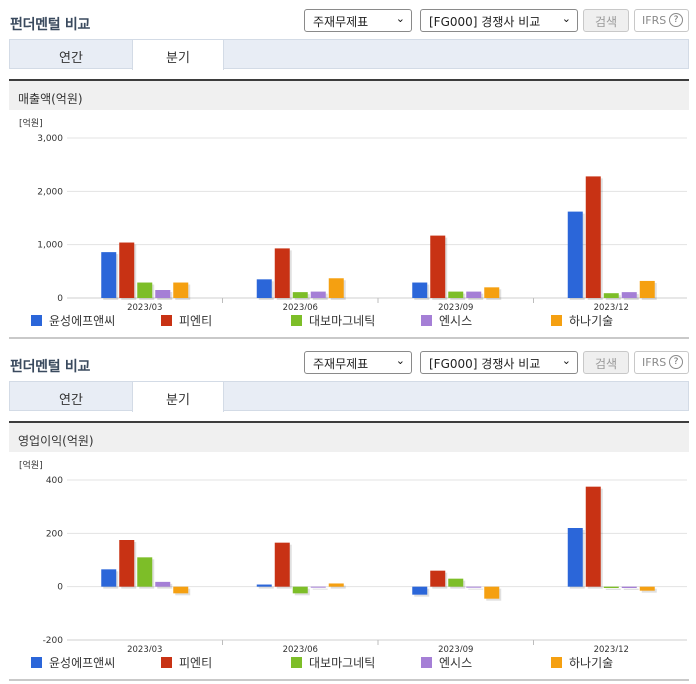 The image size is (696, 684). Describe the element at coordinates (50, 139) in the screenshot. I see `y-tick-label: 3,000` at that location.